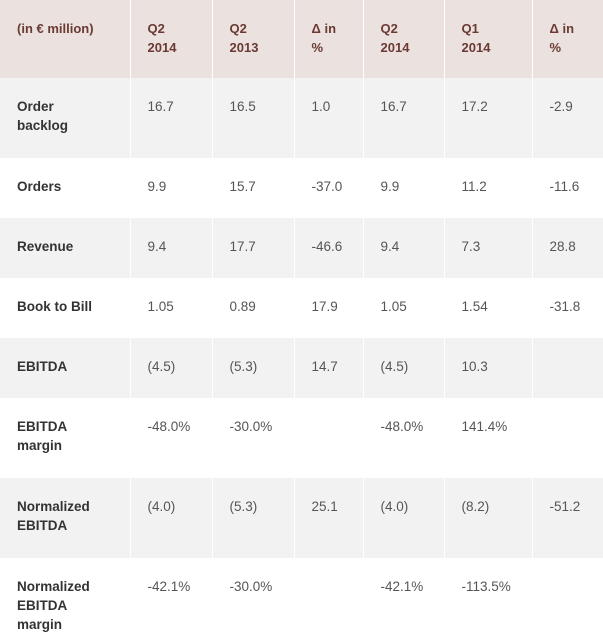  Describe the element at coordinates (567, 518) in the screenshot. I see `table-cell: -51.2` at that location.